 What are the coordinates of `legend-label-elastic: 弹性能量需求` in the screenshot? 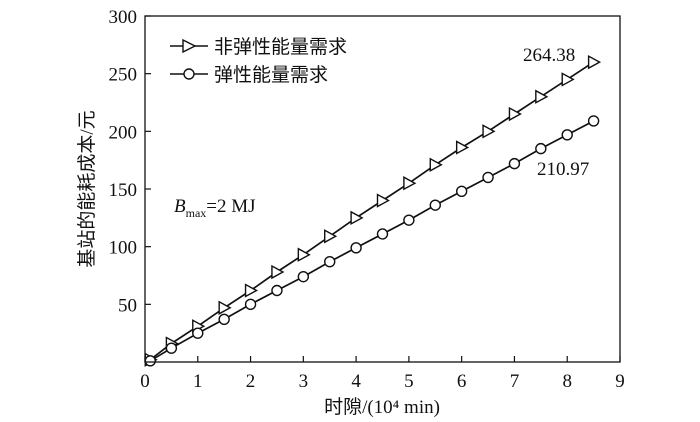 It's located at (271, 75).